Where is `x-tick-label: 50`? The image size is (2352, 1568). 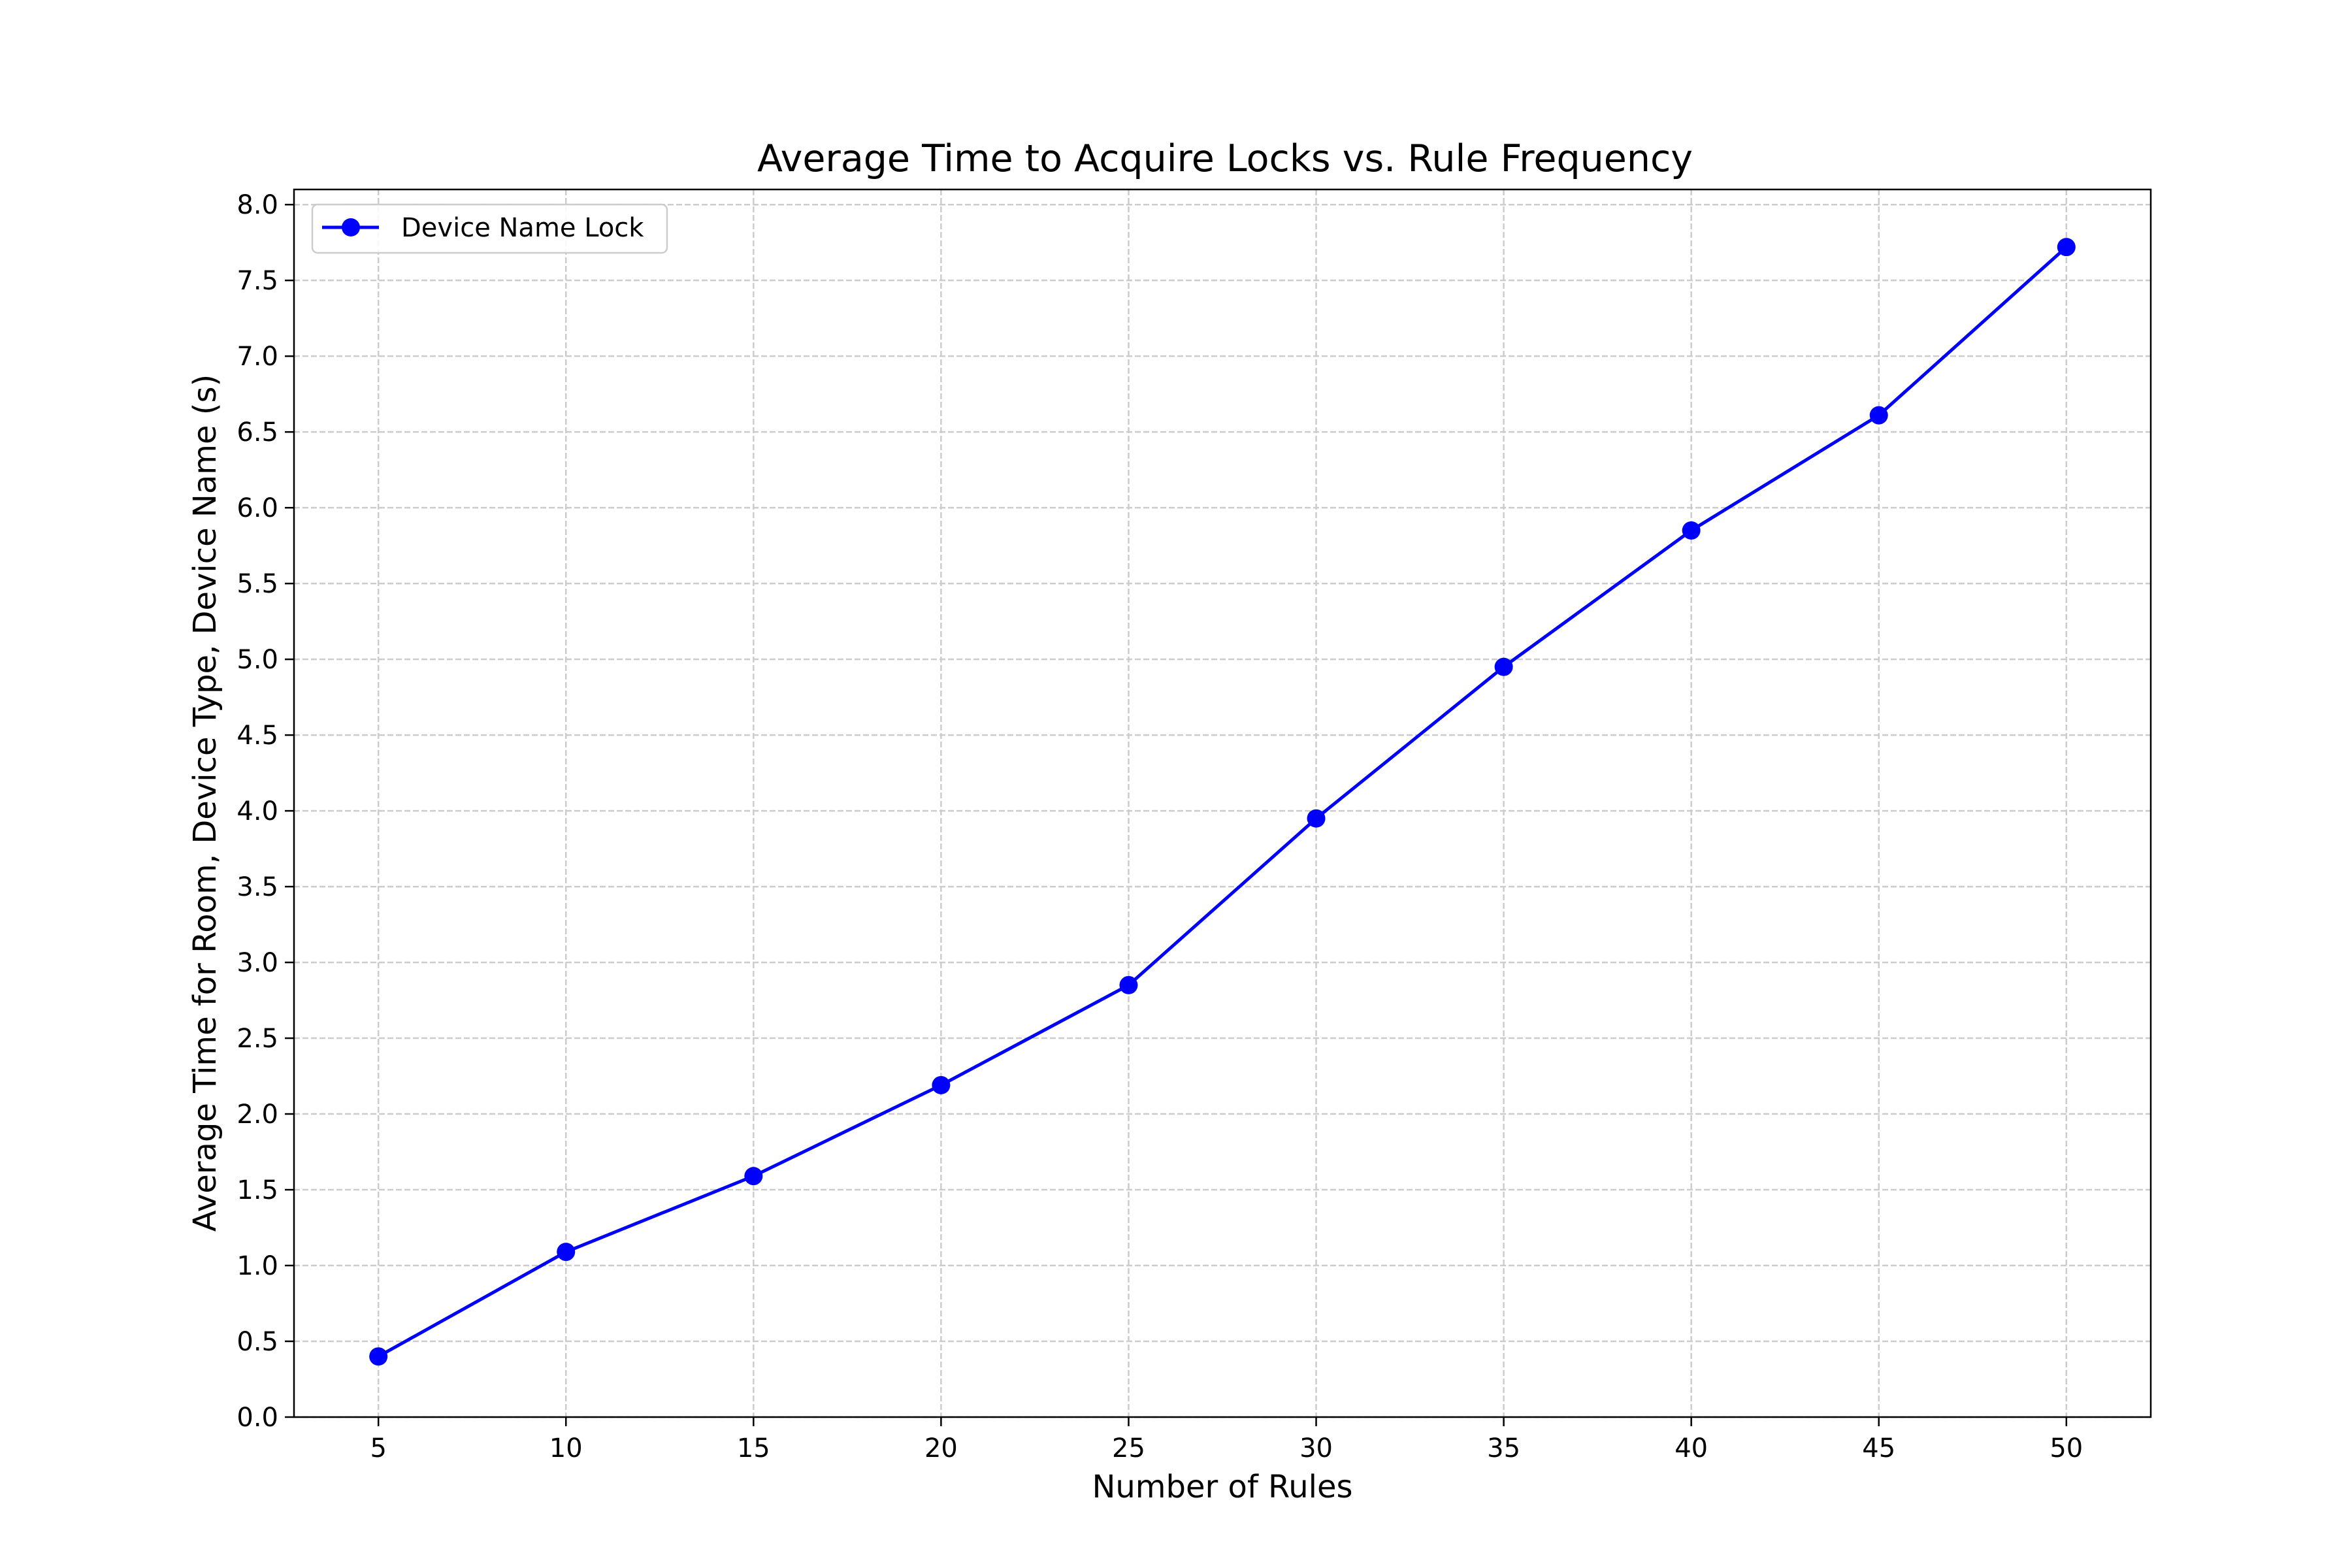 x-tick-label: 50 is located at coordinates (2066, 1448).